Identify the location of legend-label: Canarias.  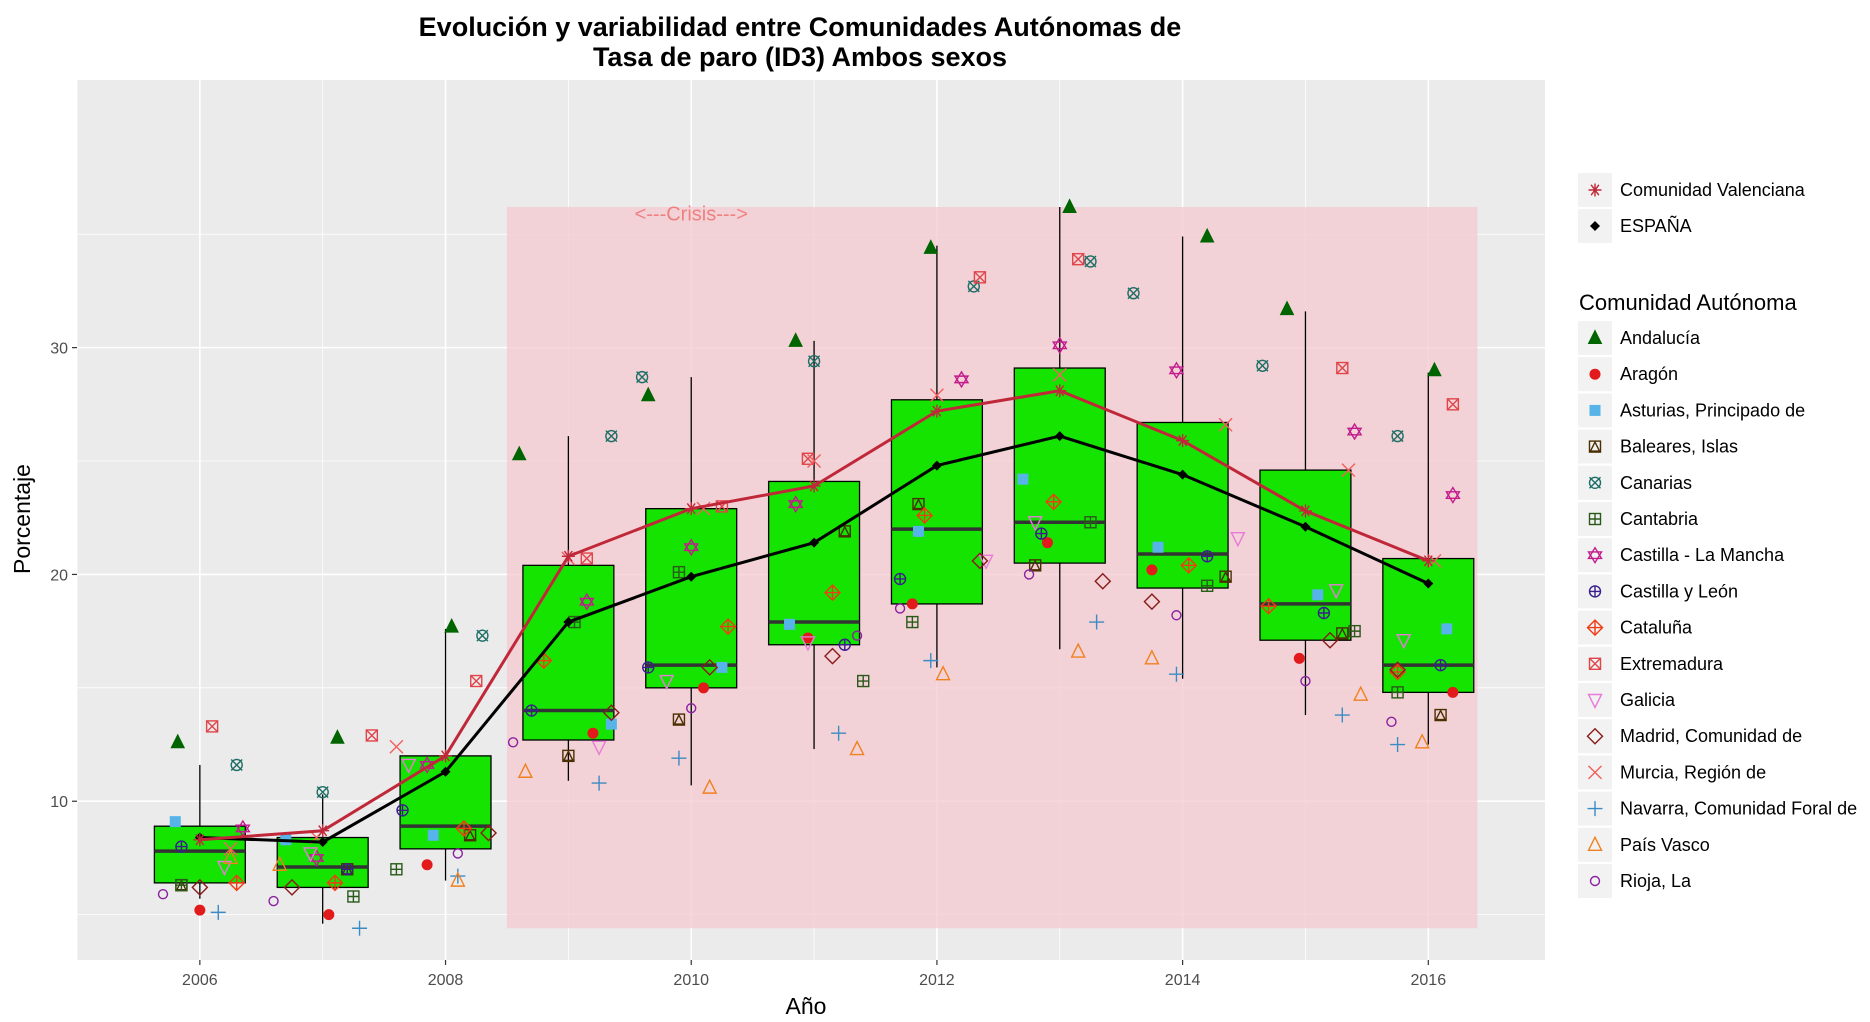
(1656, 483).